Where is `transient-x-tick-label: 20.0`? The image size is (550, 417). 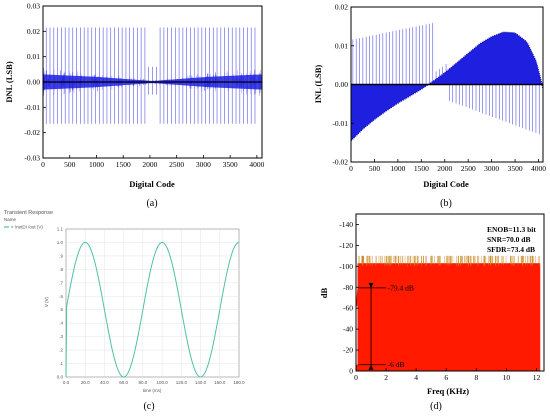
transient-x-tick-label: 20.0 is located at coordinates (85, 382).